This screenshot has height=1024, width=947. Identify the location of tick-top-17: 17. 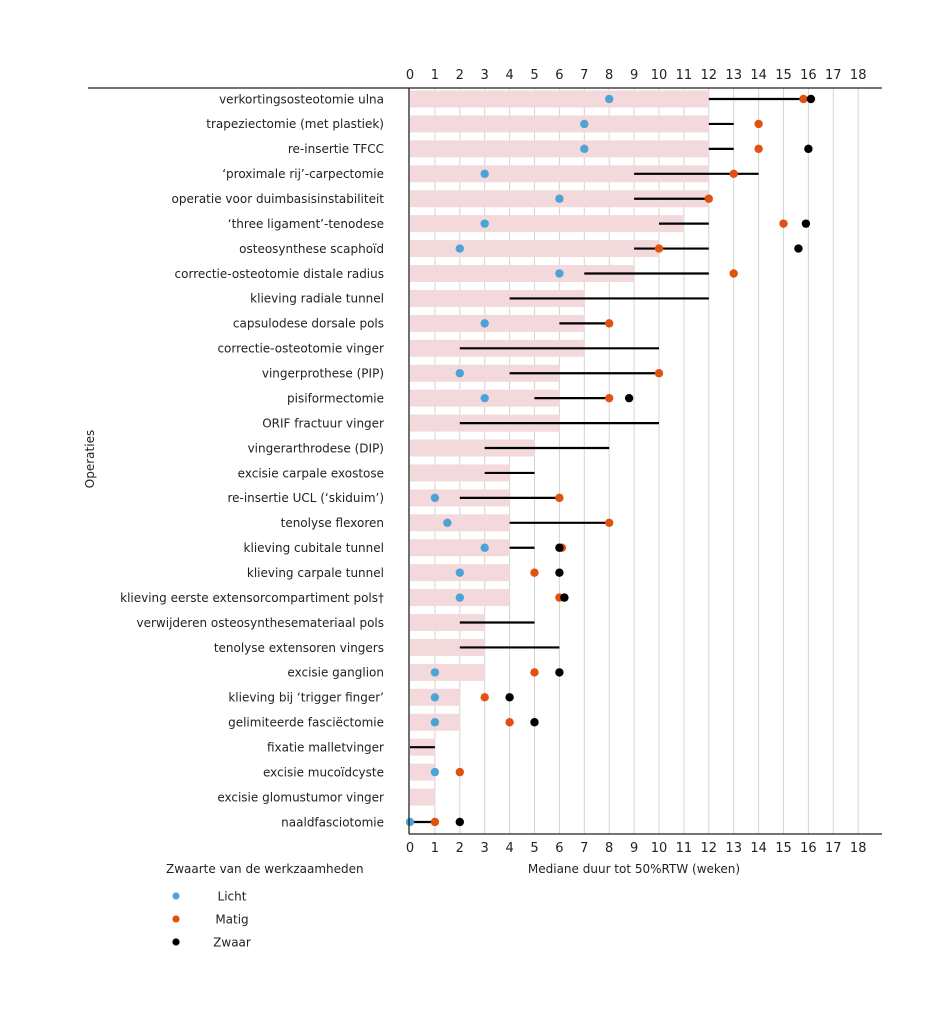
(833, 75).